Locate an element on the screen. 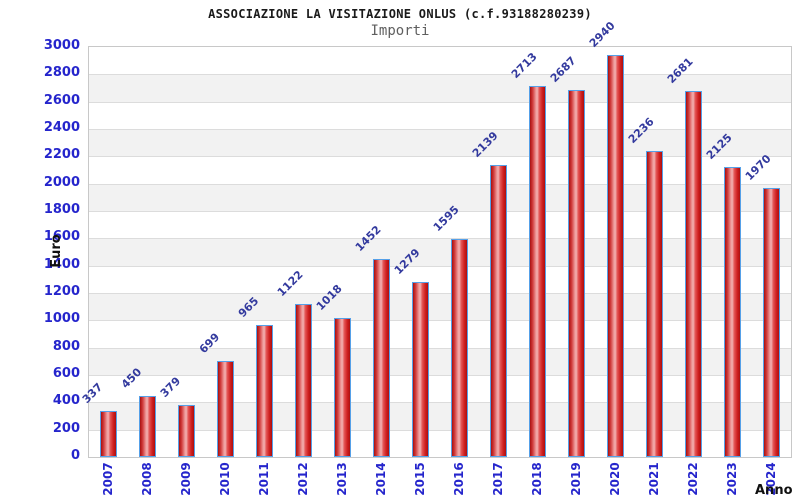 This screenshot has height=500, width=800. x-tick-label: 2021 is located at coordinates (653, 479).